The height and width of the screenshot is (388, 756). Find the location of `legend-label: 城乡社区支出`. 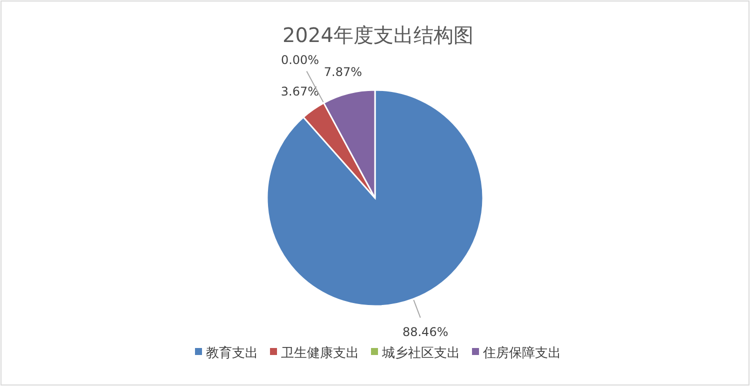

legend-label: 城乡社区支出 is located at coordinates (420, 353).